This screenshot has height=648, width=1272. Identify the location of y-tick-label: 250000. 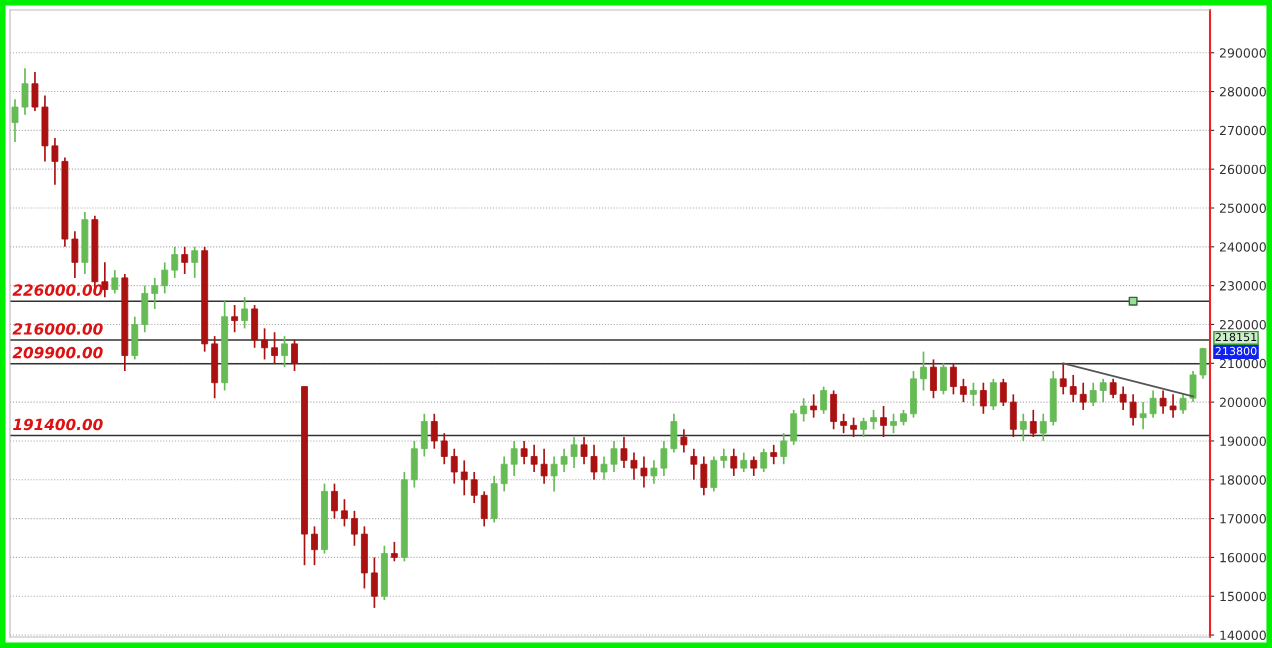
(1242, 208).